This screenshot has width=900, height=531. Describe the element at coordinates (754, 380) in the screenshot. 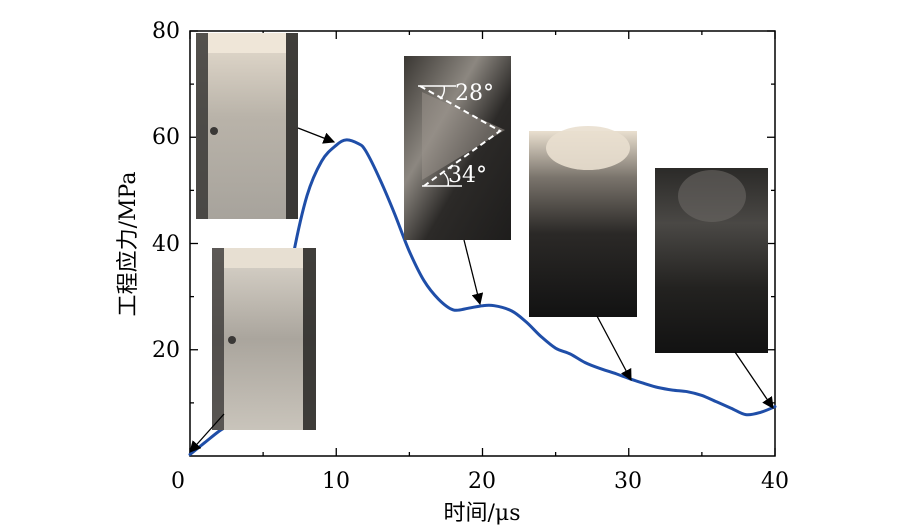

I see `arrow-to-end` at that location.